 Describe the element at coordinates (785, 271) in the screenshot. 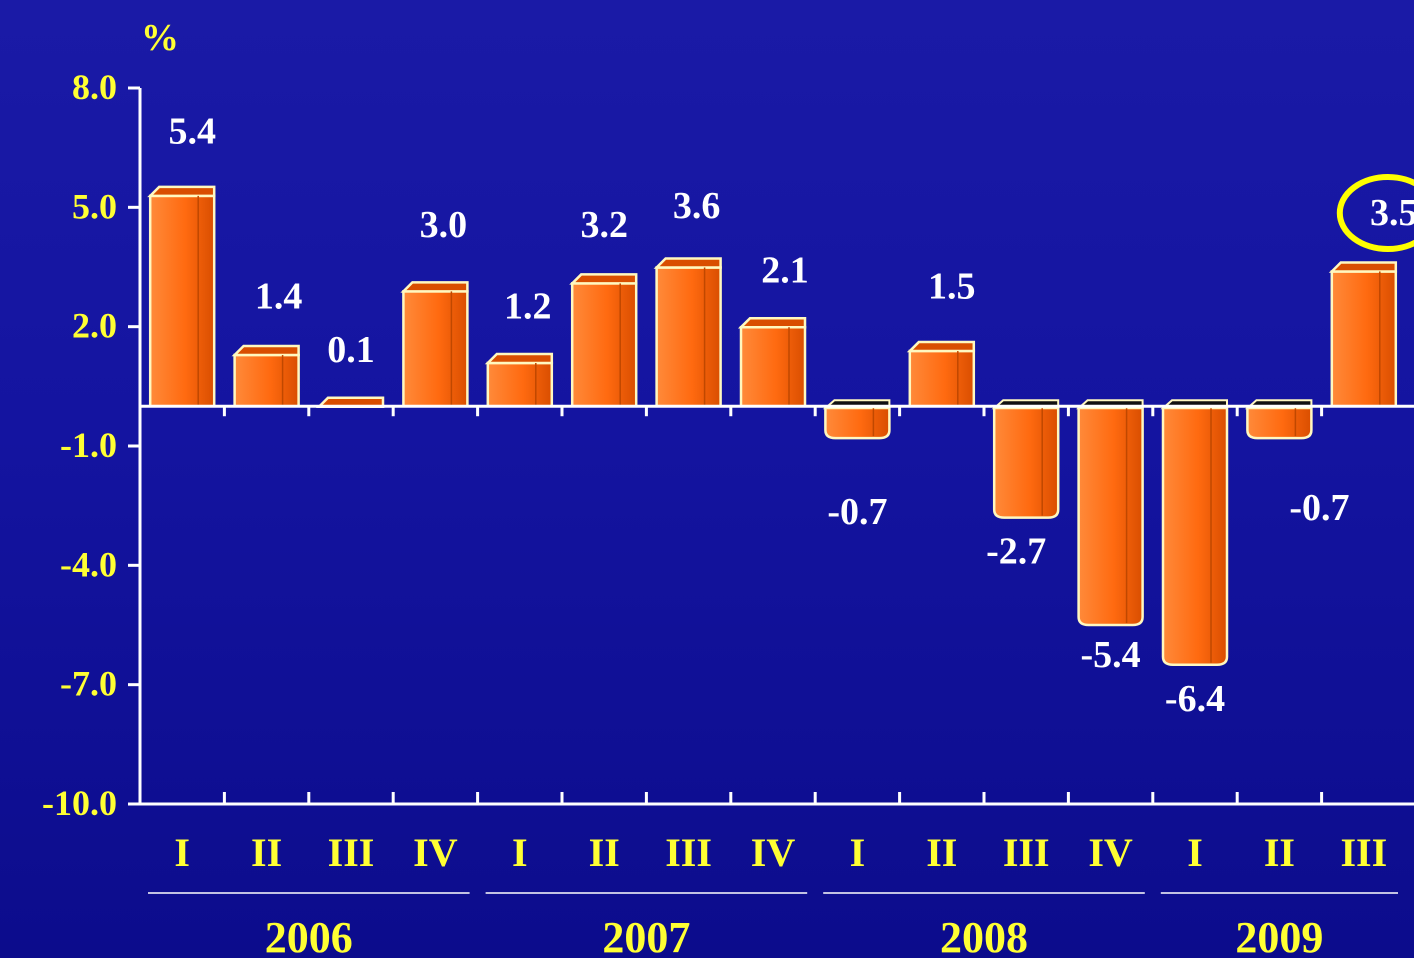

I see `data-label: 2.1` at that location.